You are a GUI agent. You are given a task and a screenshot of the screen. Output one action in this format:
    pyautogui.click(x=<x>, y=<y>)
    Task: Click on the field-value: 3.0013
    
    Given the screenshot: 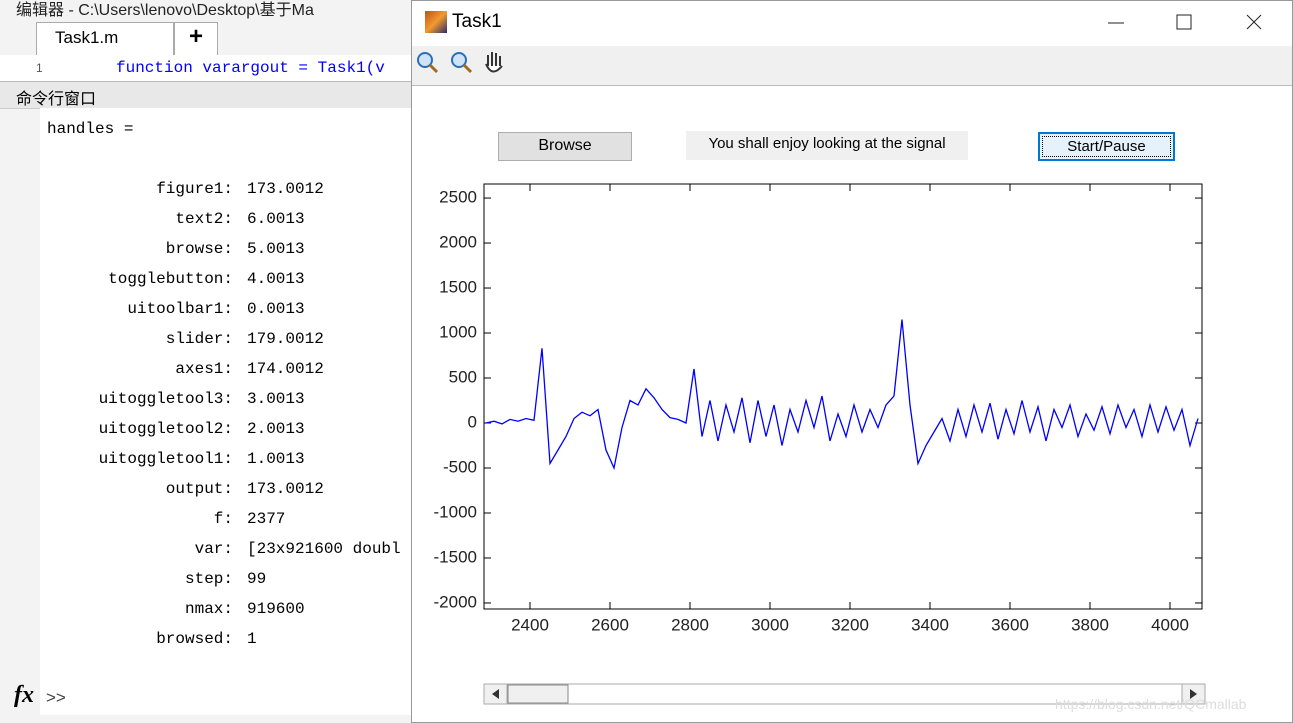 What is the action you would take?
    pyautogui.click(x=276, y=399)
    